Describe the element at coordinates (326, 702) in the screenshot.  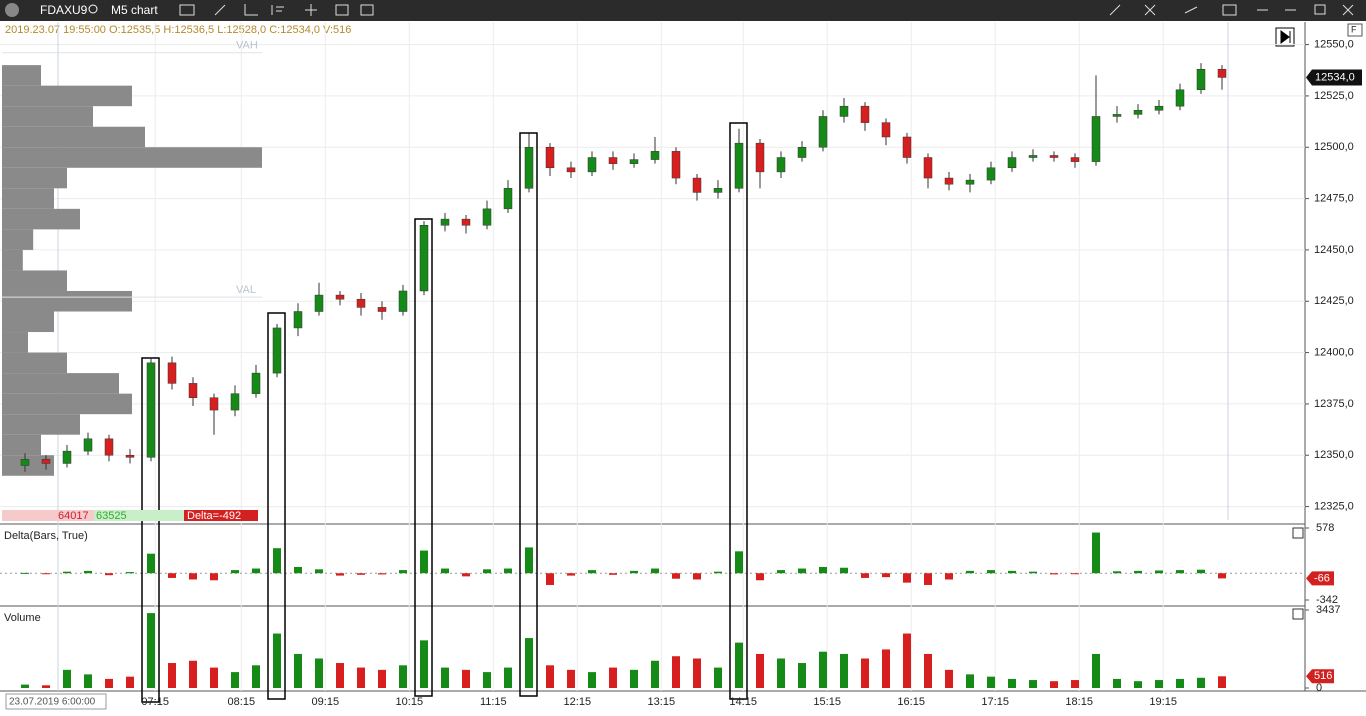
I see `x-tick-label: 09:15` at that location.